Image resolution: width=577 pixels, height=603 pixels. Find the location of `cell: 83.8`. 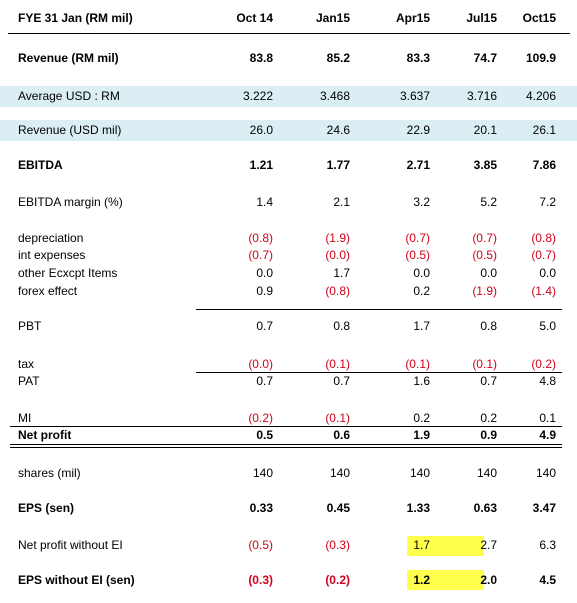

cell: 83.8 is located at coordinates (261, 58).